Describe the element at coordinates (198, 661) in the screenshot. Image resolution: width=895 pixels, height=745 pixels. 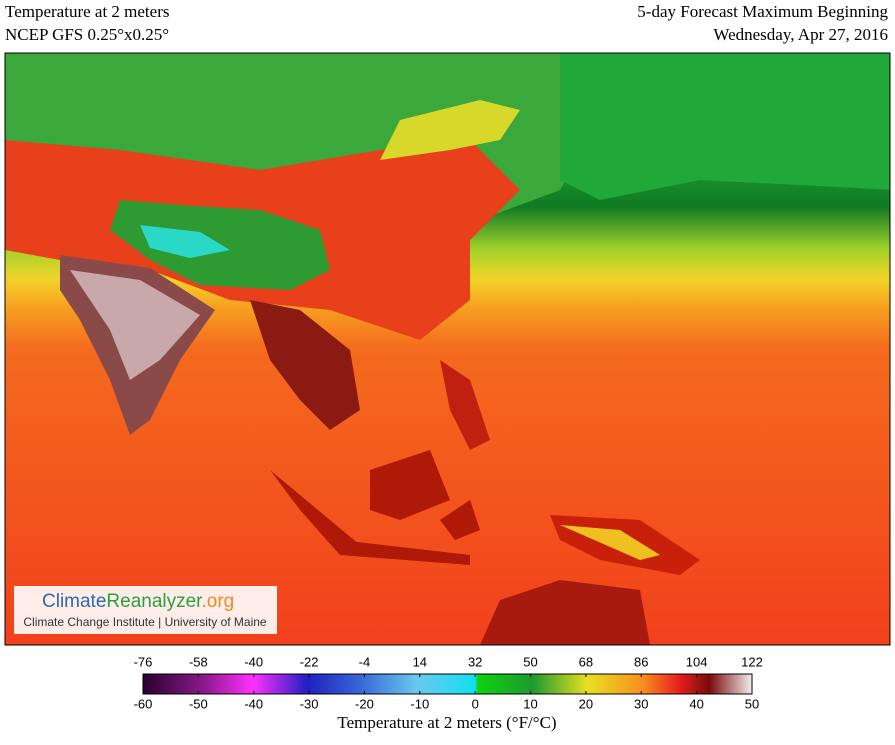
I see `fahrenheit-tick-label: -58` at that location.